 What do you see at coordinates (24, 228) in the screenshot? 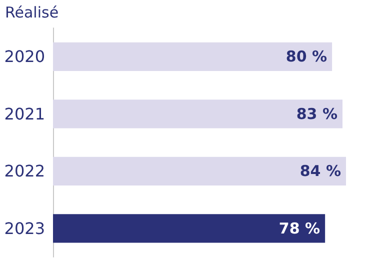
I see `y-tick-label: 2023` at bounding box center [24, 228].